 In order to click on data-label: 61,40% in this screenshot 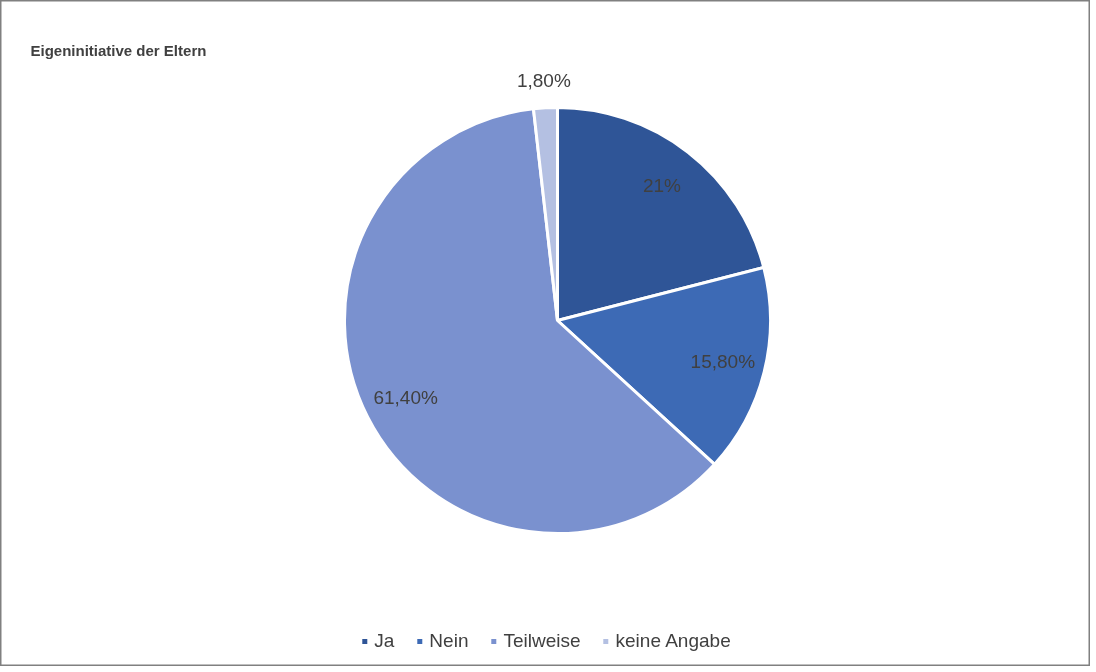, I will do `click(405, 398)`.